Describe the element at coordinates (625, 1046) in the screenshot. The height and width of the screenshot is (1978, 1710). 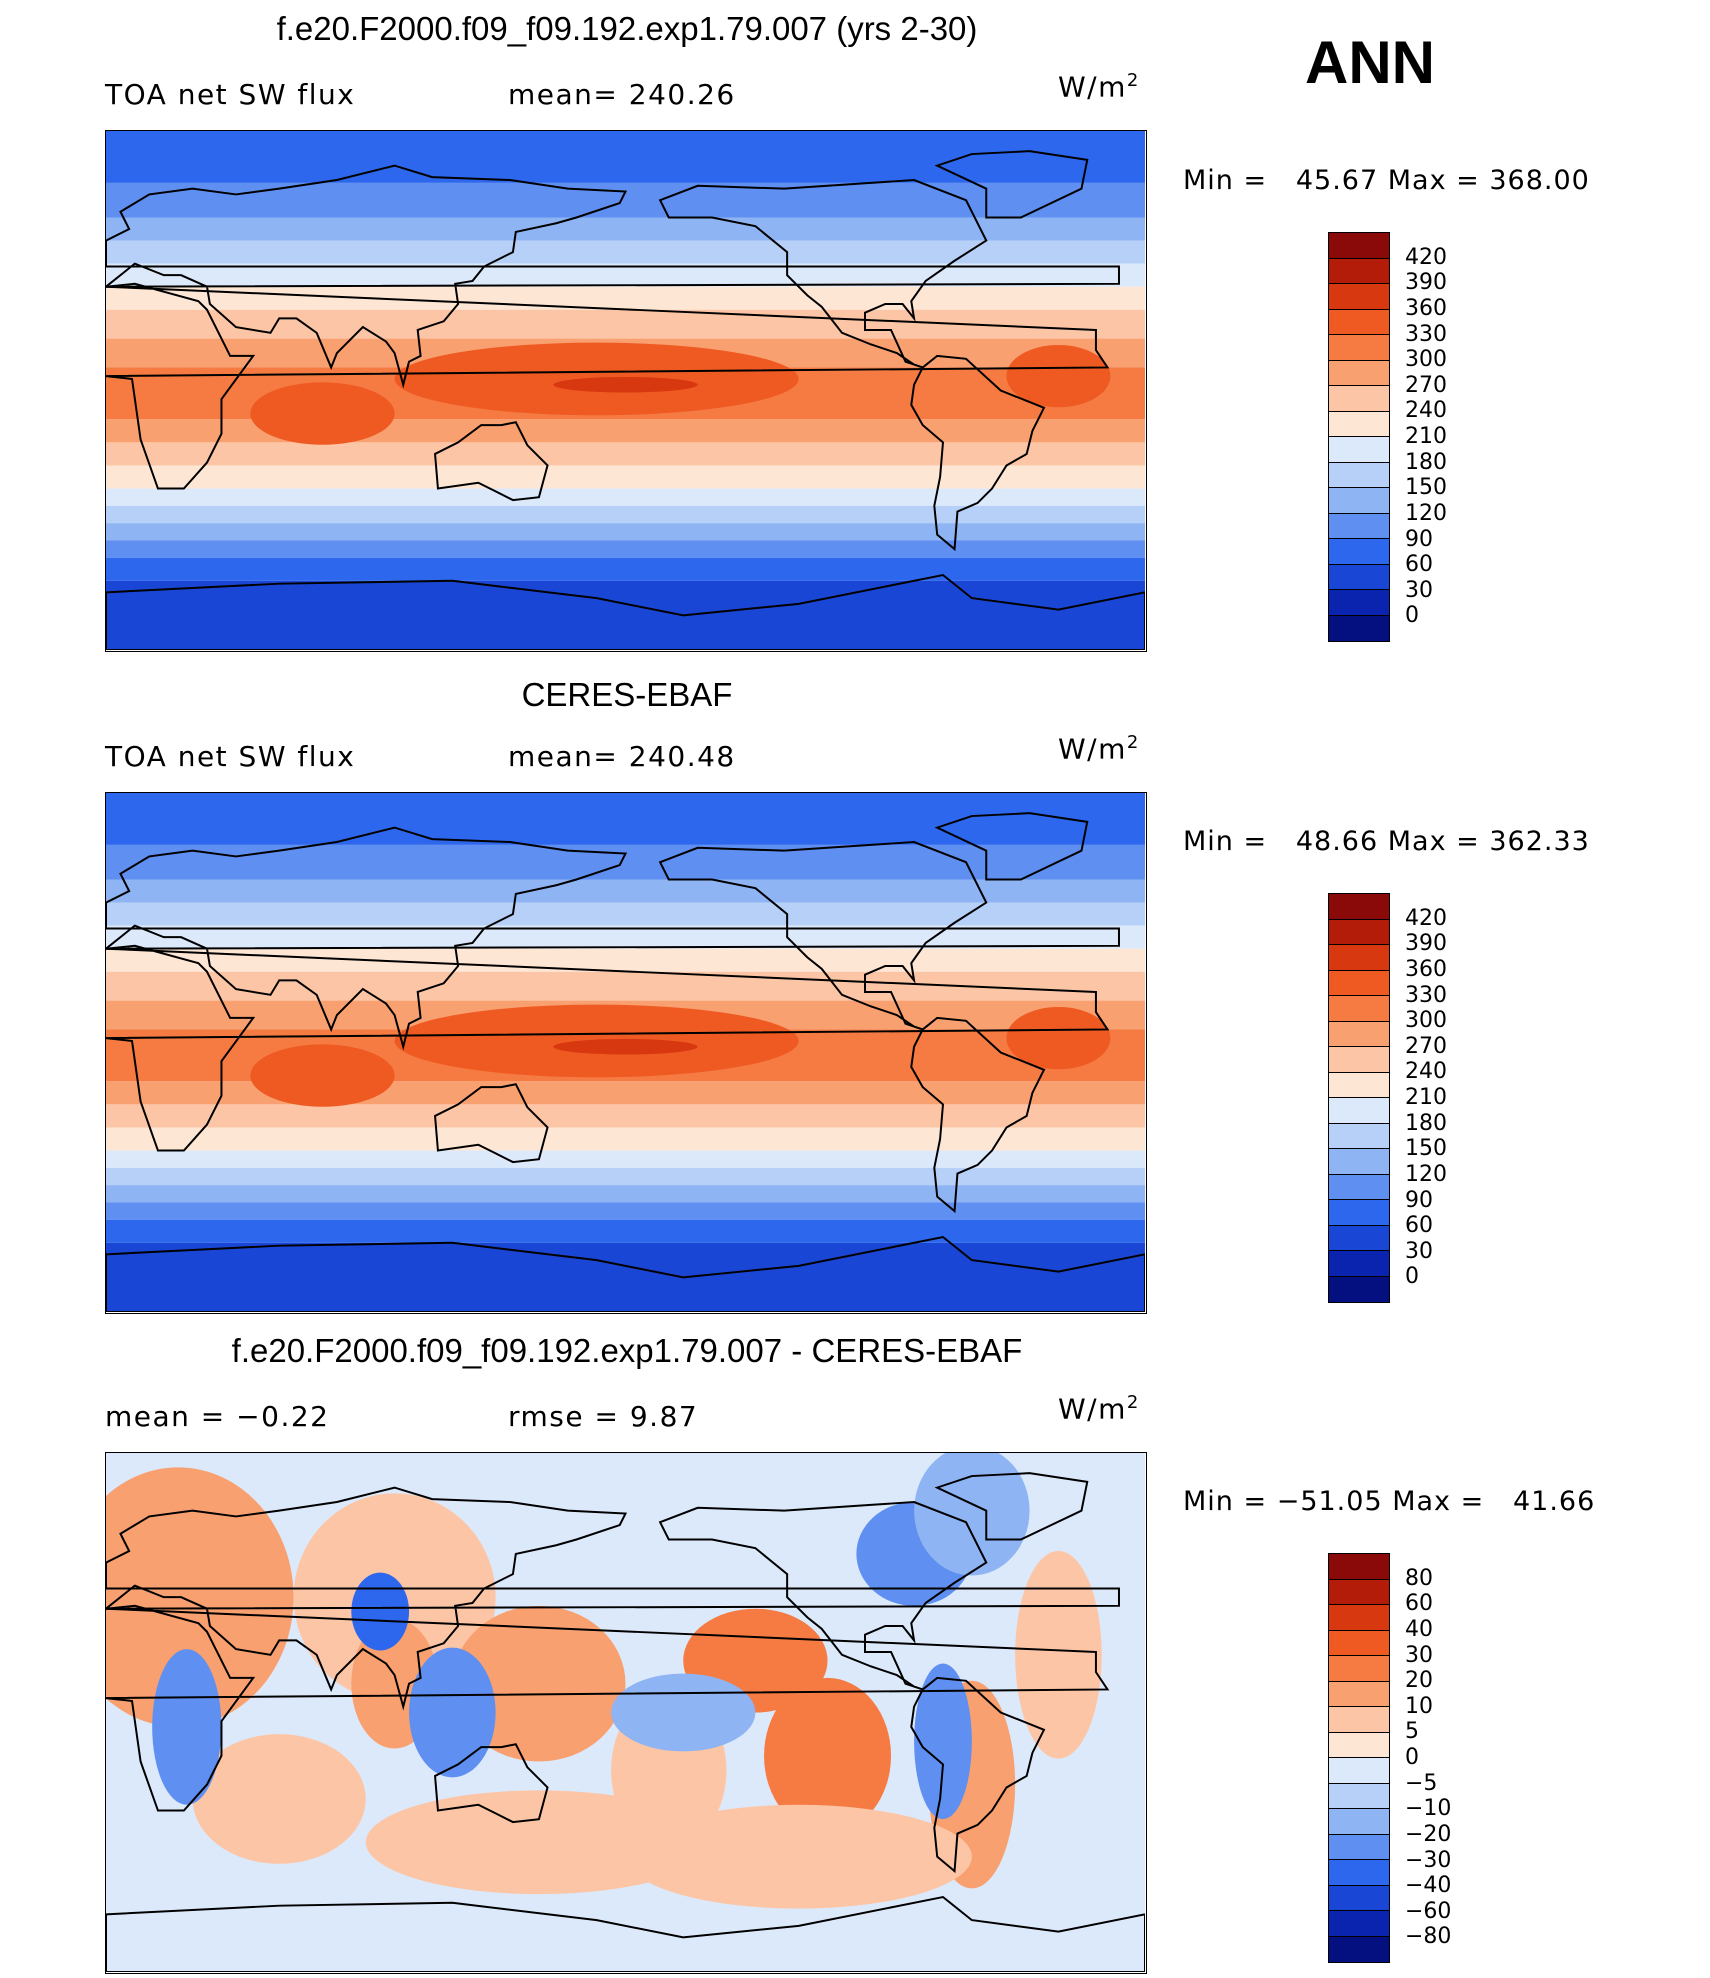
I see `pacific-core` at that location.